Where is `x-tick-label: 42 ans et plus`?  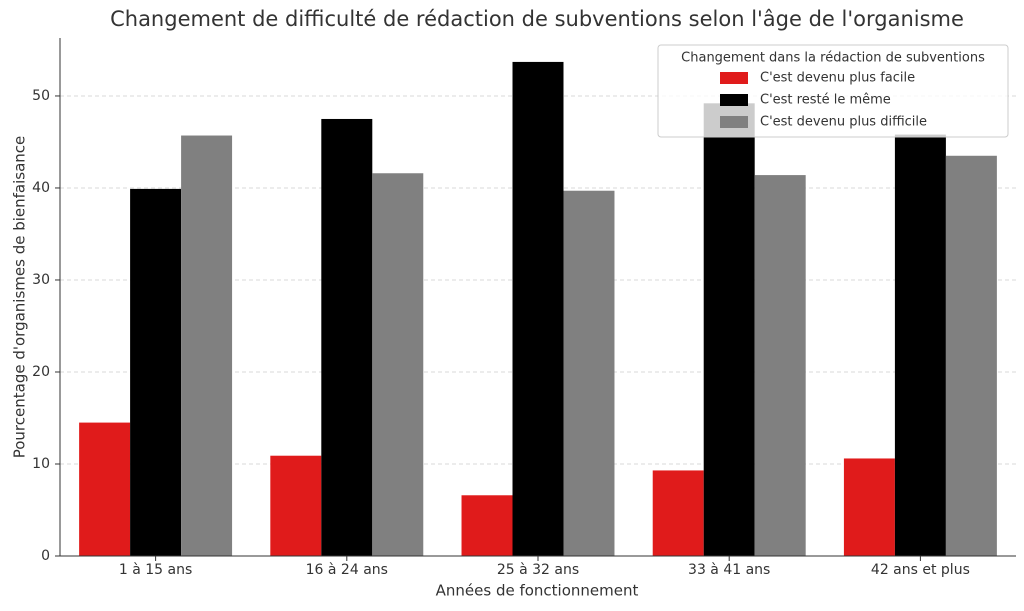
x-tick-label: 42 ans et plus is located at coordinates (920, 570).